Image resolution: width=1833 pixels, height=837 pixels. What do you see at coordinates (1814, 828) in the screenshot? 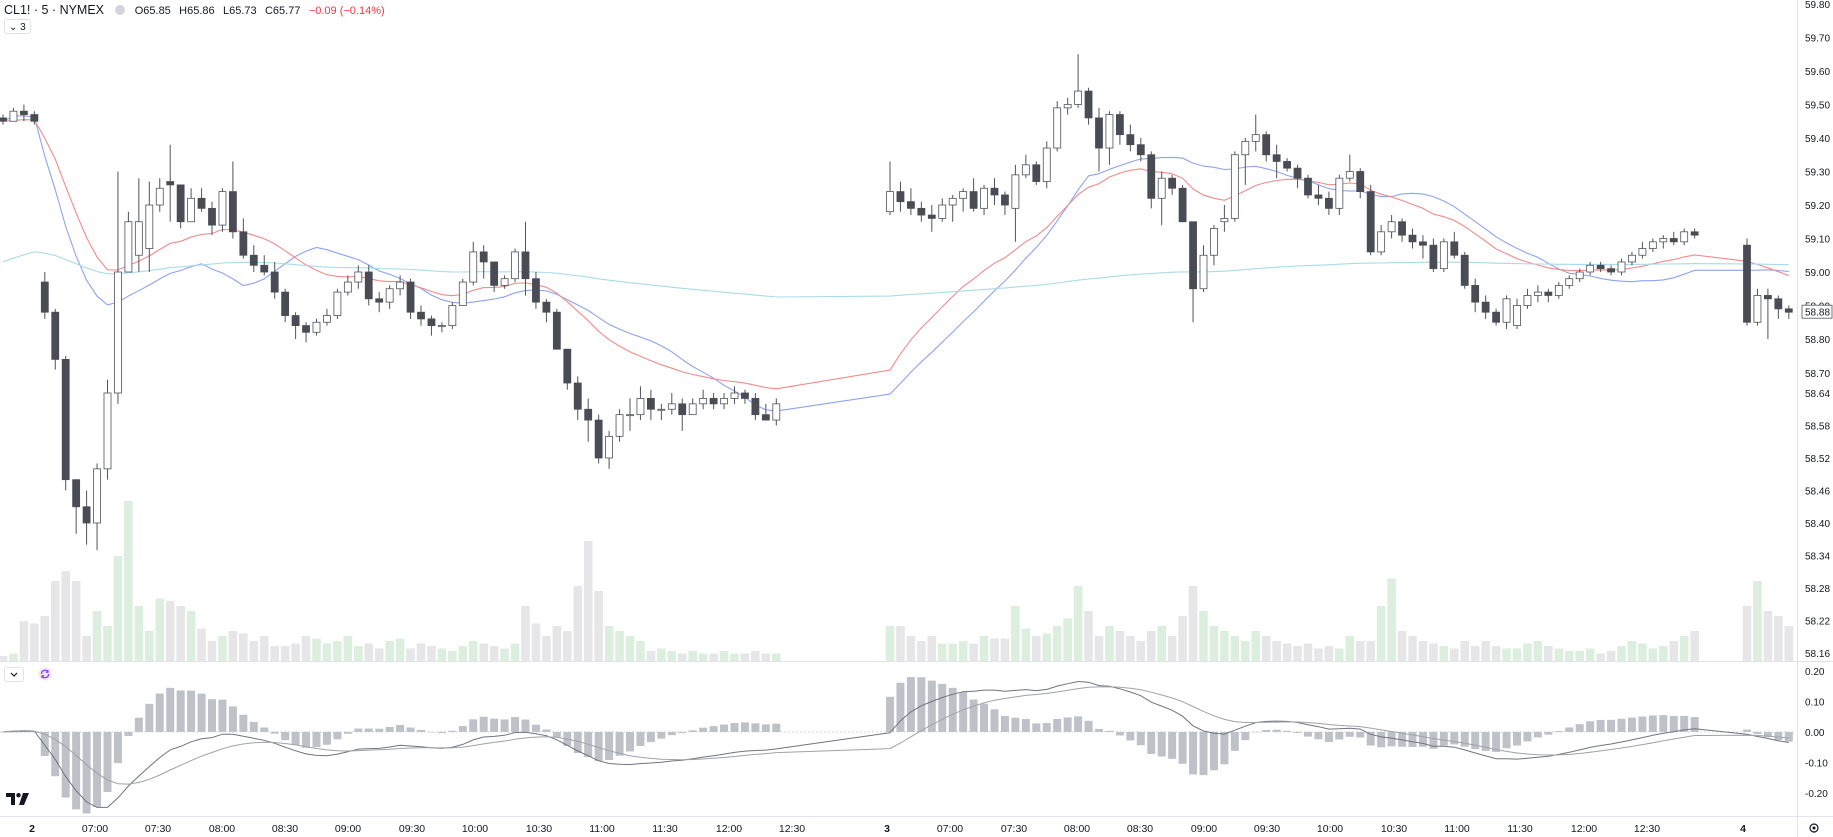
I see `gear-icon` at bounding box center [1814, 828].